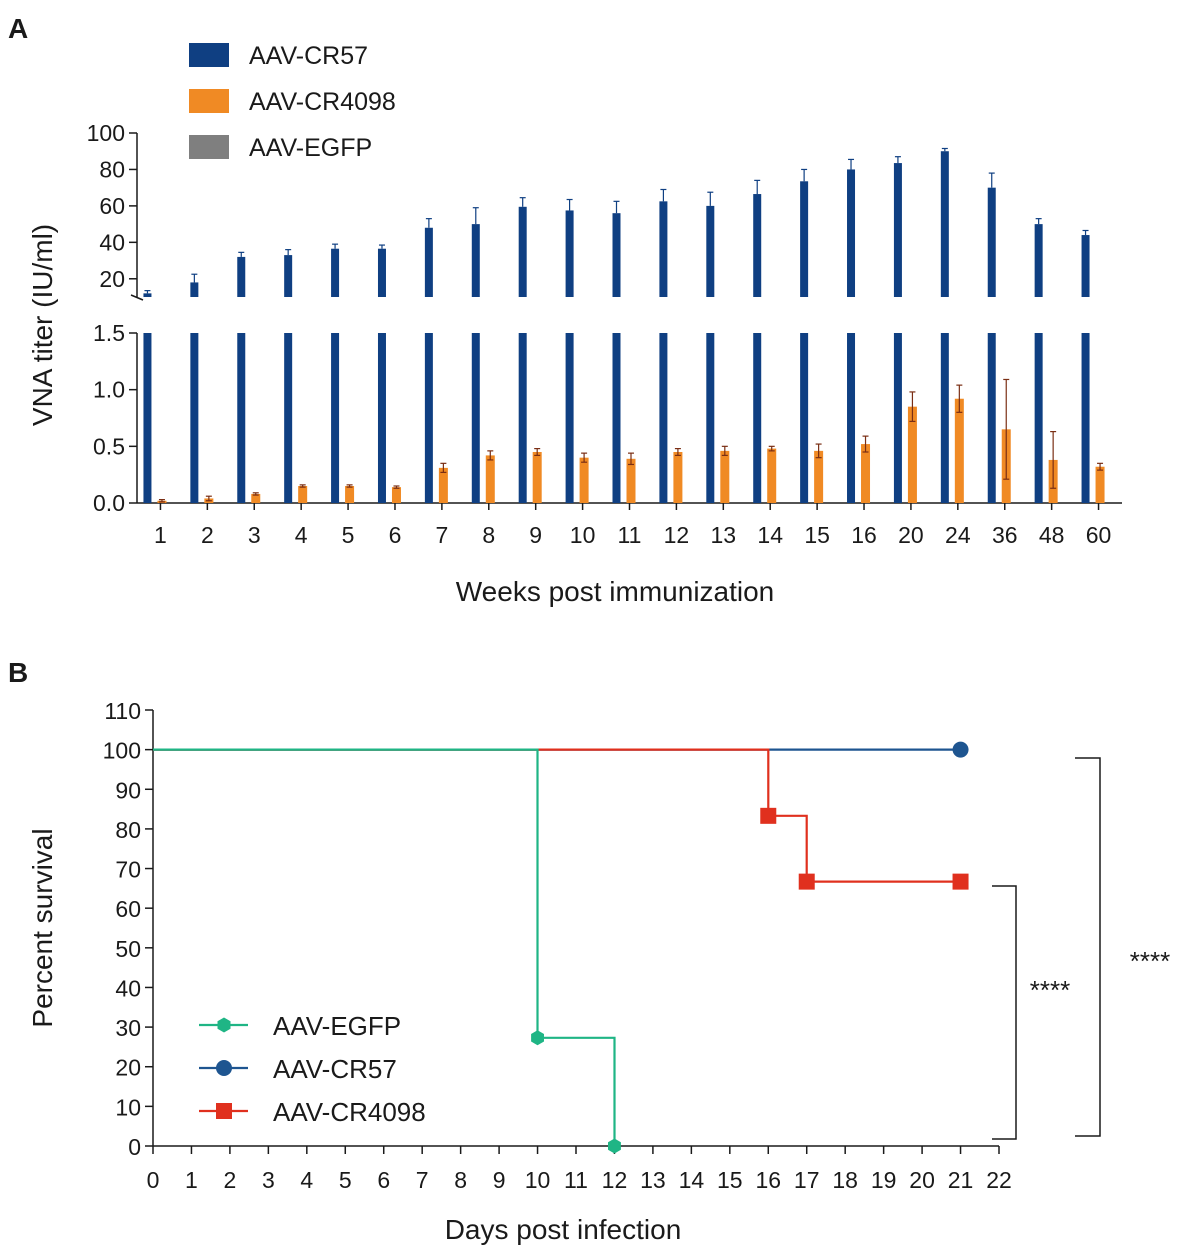 The image size is (1183, 1254). I want to click on panel-a-legend: AAV-CR57 AAV-CR4098 AAV-EGFP, so click(292, 102).